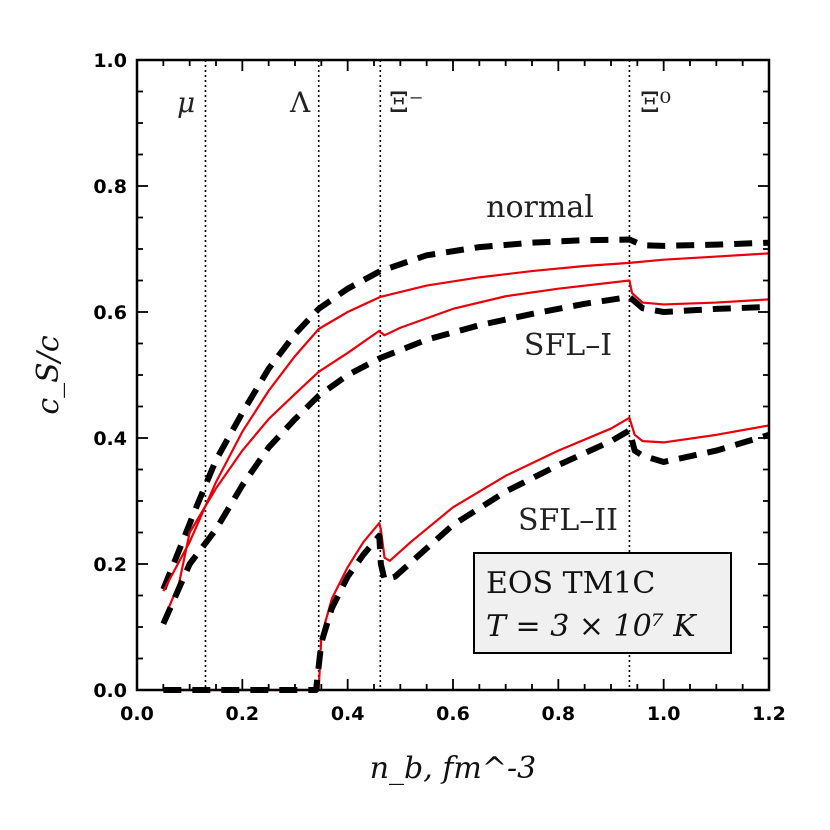 The image size is (830, 830). Describe the element at coordinates (110, 691) in the screenshot. I see `y-tick-label: 0.0` at that location.